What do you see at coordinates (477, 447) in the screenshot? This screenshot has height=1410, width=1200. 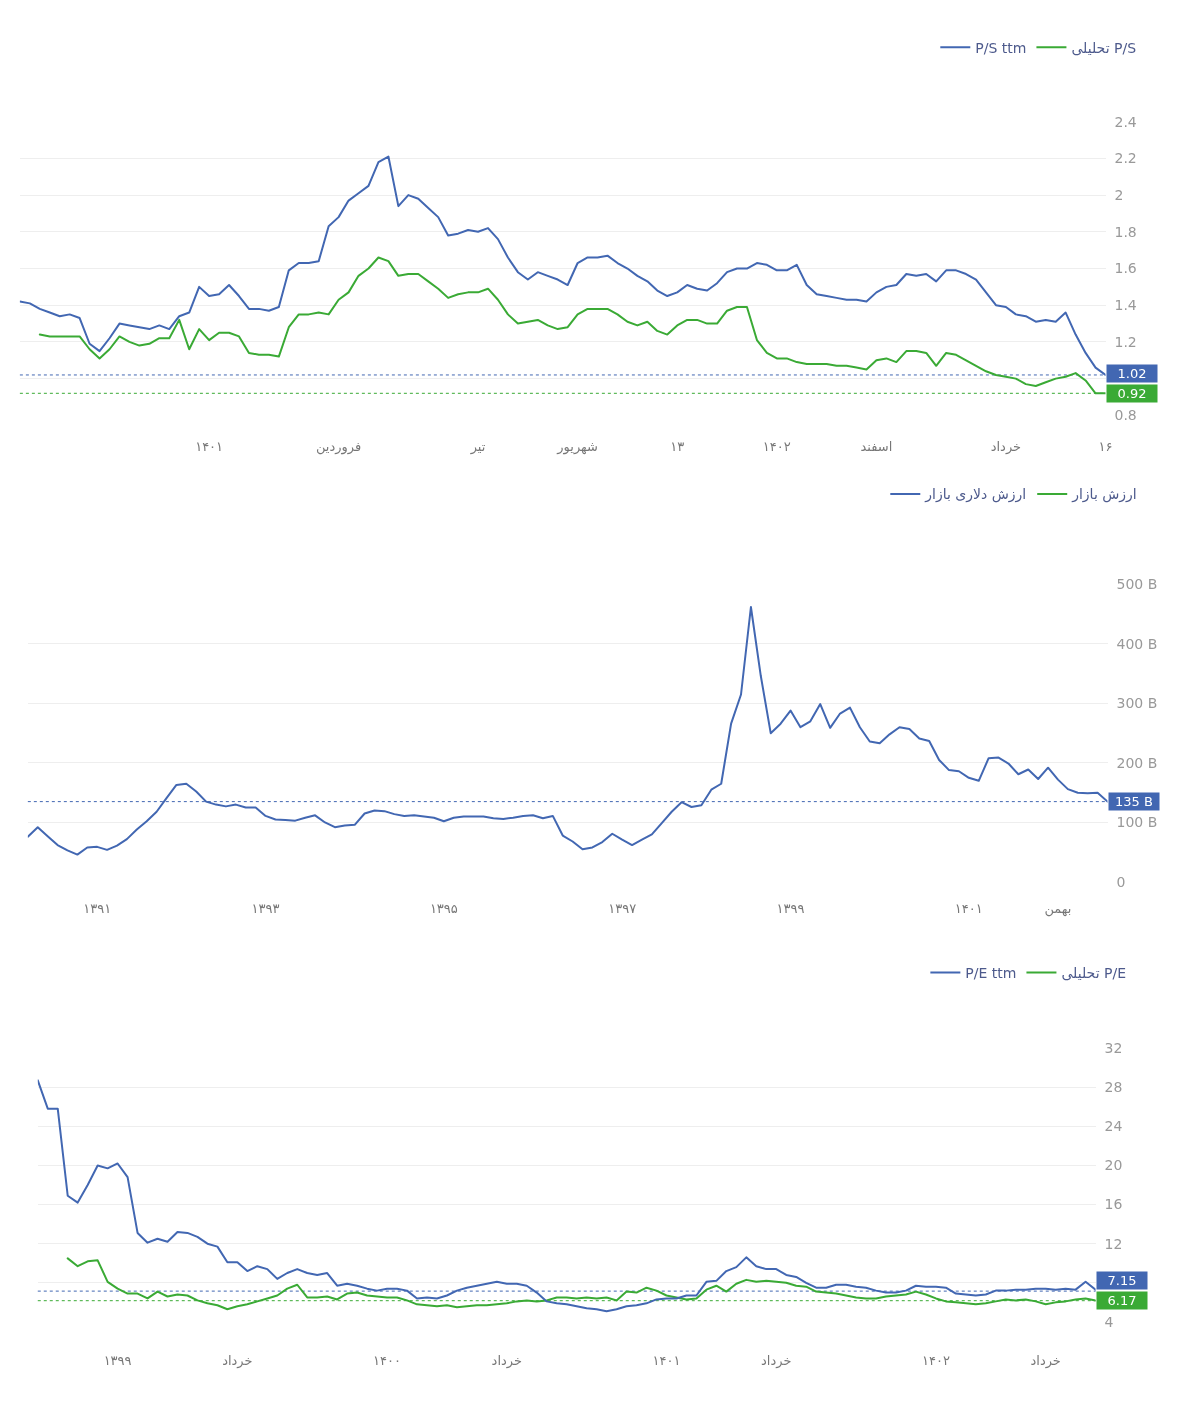 I see `x-tick-label: تیر` at bounding box center [477, 447].